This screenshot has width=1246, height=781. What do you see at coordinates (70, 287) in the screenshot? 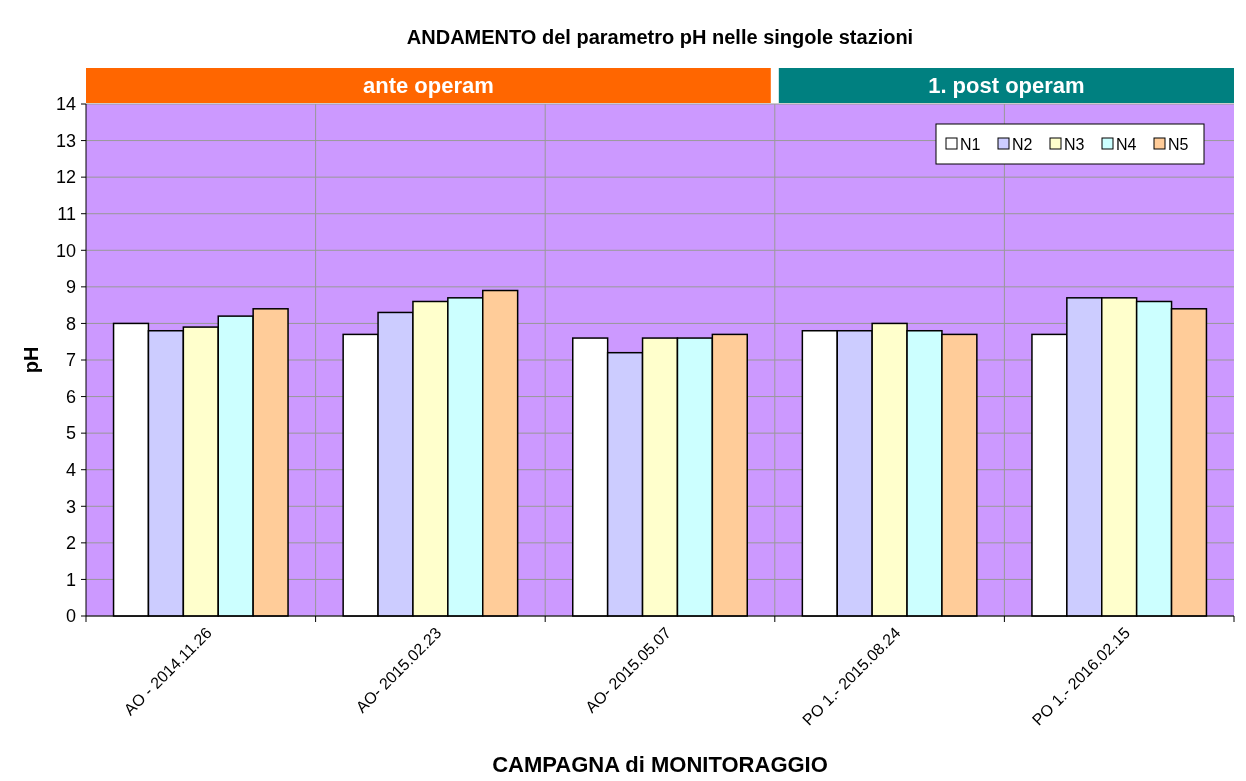
I see `y-tick-label: 9` at bounding box center [70, 287].